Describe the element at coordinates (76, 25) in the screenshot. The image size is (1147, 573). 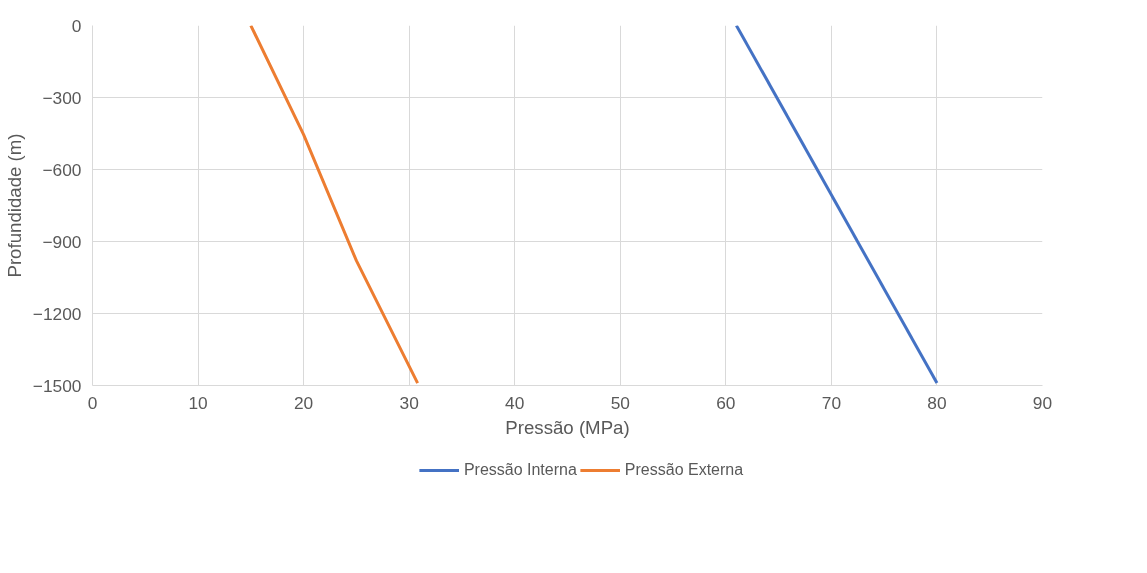
I see `y-tick-label: 0` at that location.